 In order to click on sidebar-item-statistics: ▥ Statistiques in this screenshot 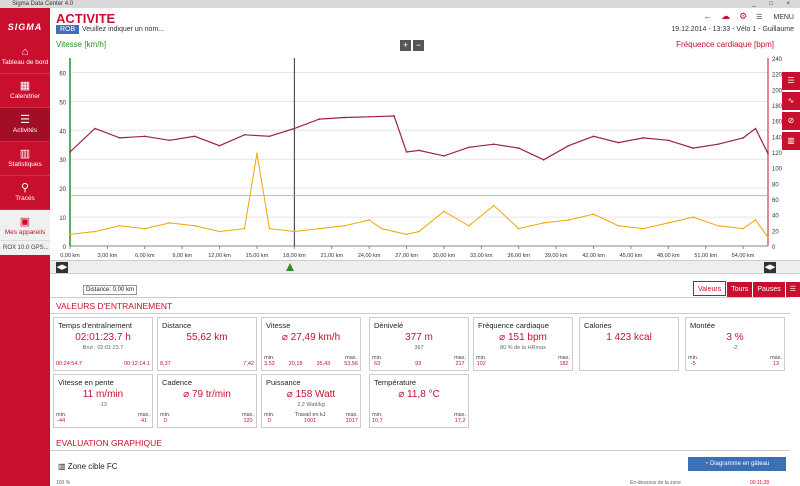, I will do `click(25, 159)`.